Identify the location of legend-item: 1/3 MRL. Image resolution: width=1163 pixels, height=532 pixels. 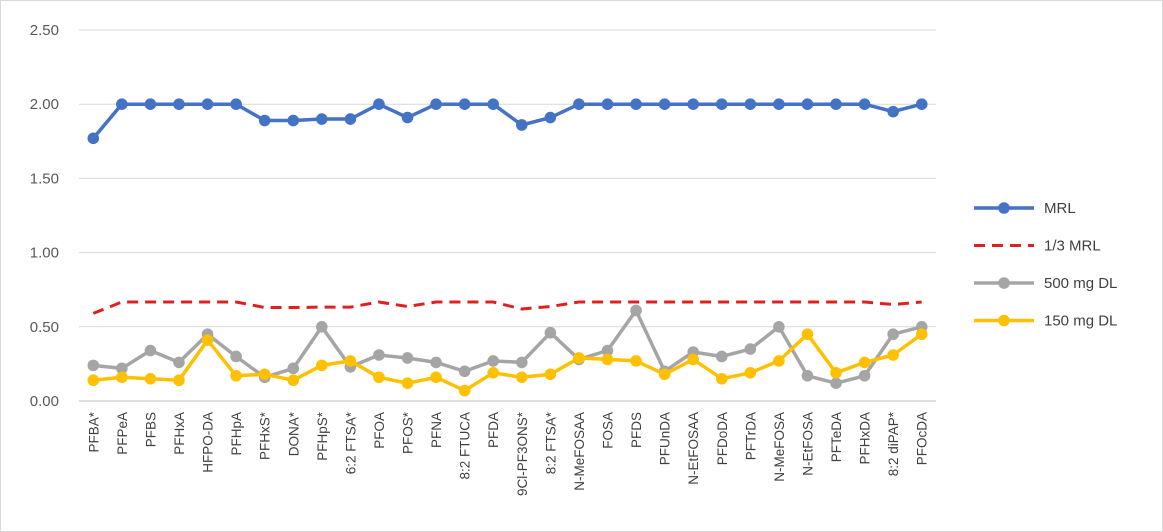
(1037, 246).